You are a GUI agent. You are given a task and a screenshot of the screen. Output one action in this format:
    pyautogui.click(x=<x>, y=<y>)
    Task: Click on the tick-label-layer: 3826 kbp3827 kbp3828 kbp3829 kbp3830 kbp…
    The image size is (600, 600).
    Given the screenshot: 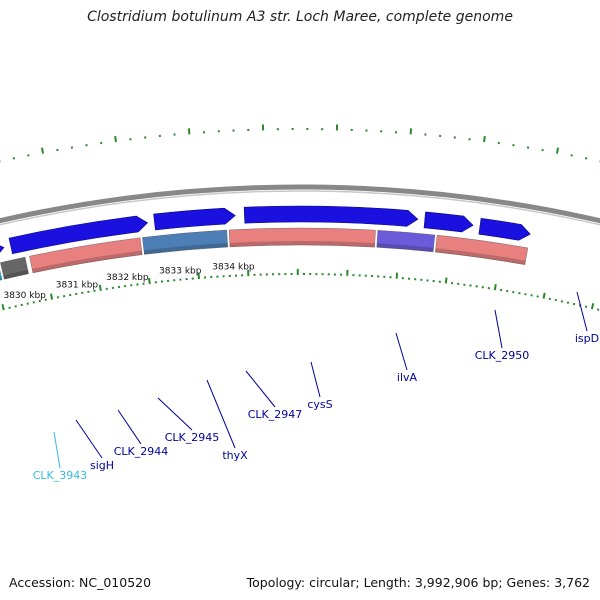 What is the action you would take?
    pyautogui.click(x=129, y=282)
    